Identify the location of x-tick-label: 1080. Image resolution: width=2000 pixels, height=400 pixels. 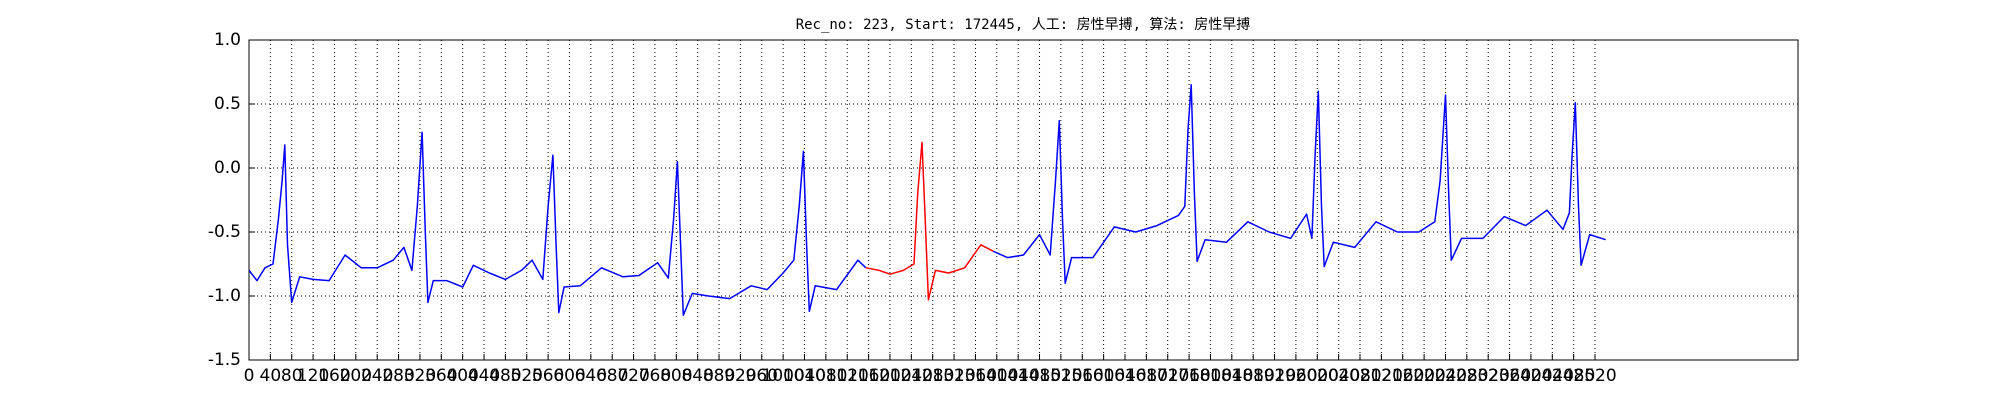
(825, 376).